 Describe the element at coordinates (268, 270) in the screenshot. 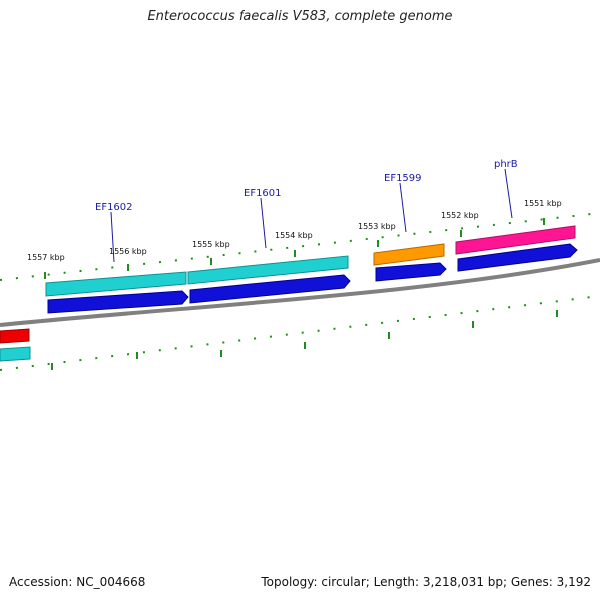

I see `gene-ef1601` at that location.